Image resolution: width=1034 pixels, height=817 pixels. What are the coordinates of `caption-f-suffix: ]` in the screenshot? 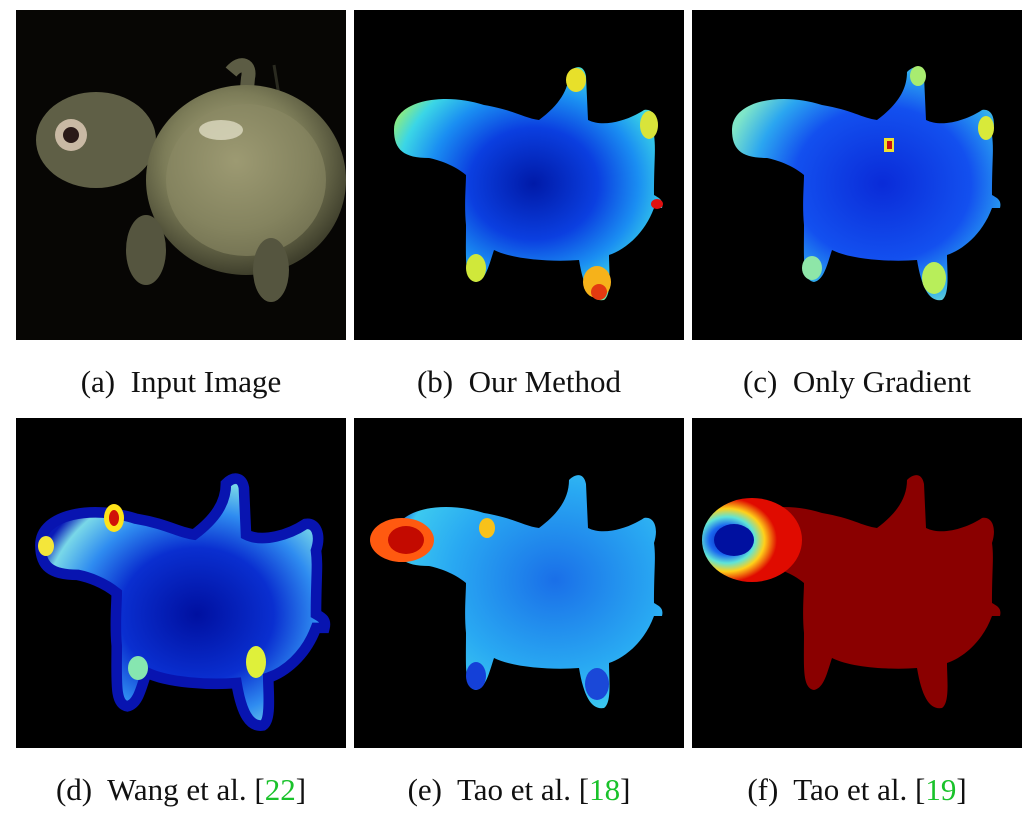 It's located at (961, 789).